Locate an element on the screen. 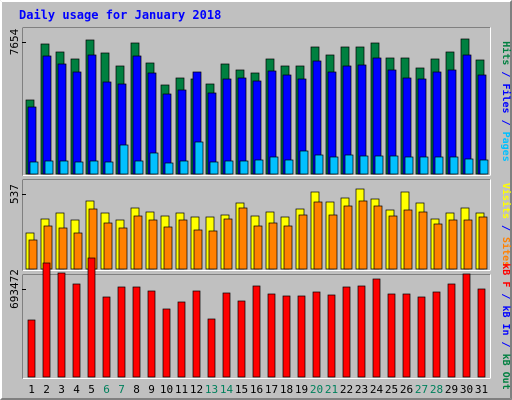  x-tick-label-11: 11 is located at coordinates (181, 389).